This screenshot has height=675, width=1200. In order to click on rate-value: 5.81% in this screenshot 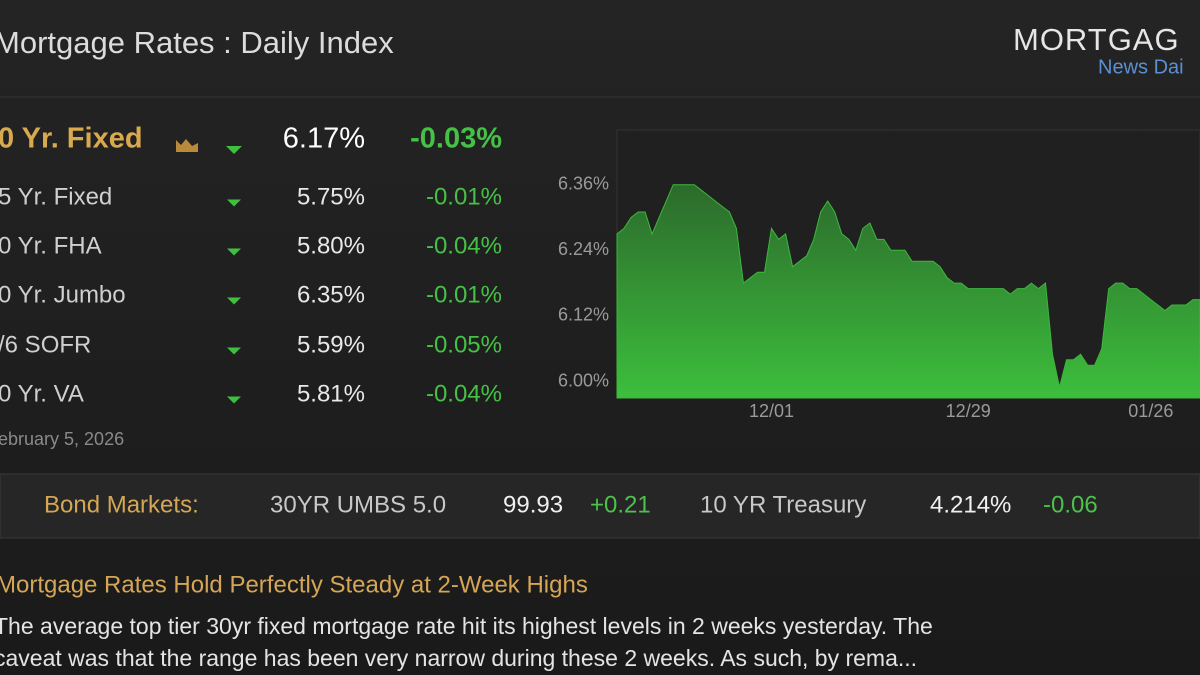, I will do `click(331, 393)`.